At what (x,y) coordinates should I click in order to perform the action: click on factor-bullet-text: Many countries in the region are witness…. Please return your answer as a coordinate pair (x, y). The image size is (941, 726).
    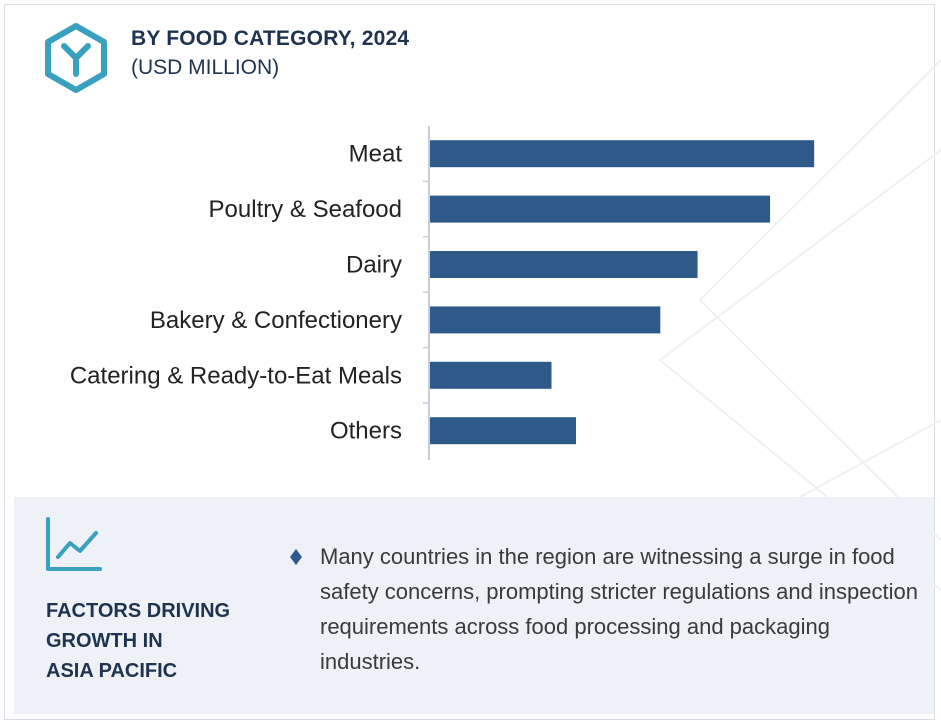
    Looking at the image, I should click on (619, 609).